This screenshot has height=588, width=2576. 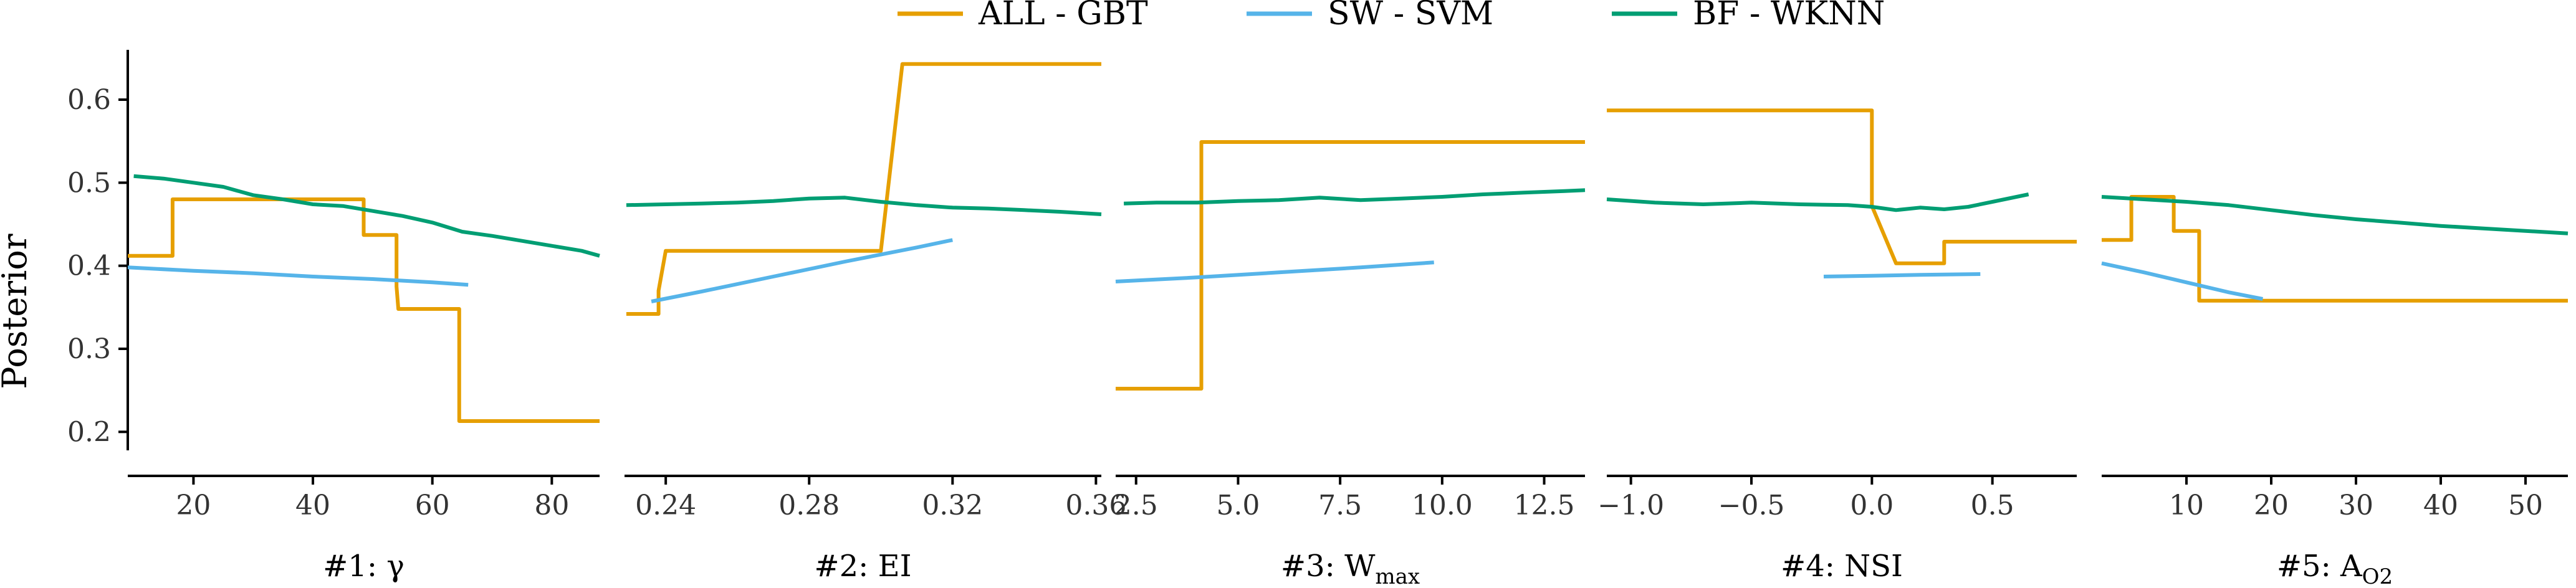 I want to click on x-axis-label: #3: Wmax, so click(x=1351, y=568).